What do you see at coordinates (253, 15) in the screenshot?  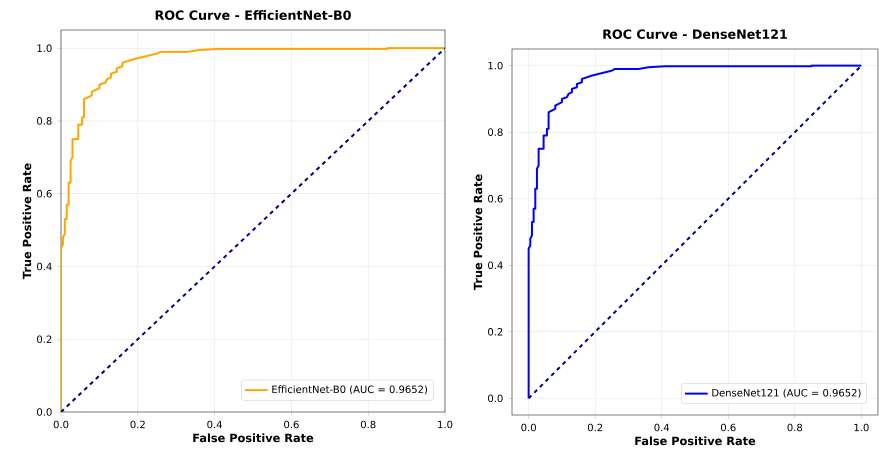 I see `chart-title: ROC Curve - EfficientNet-B0` at bounding box center [253, 15].